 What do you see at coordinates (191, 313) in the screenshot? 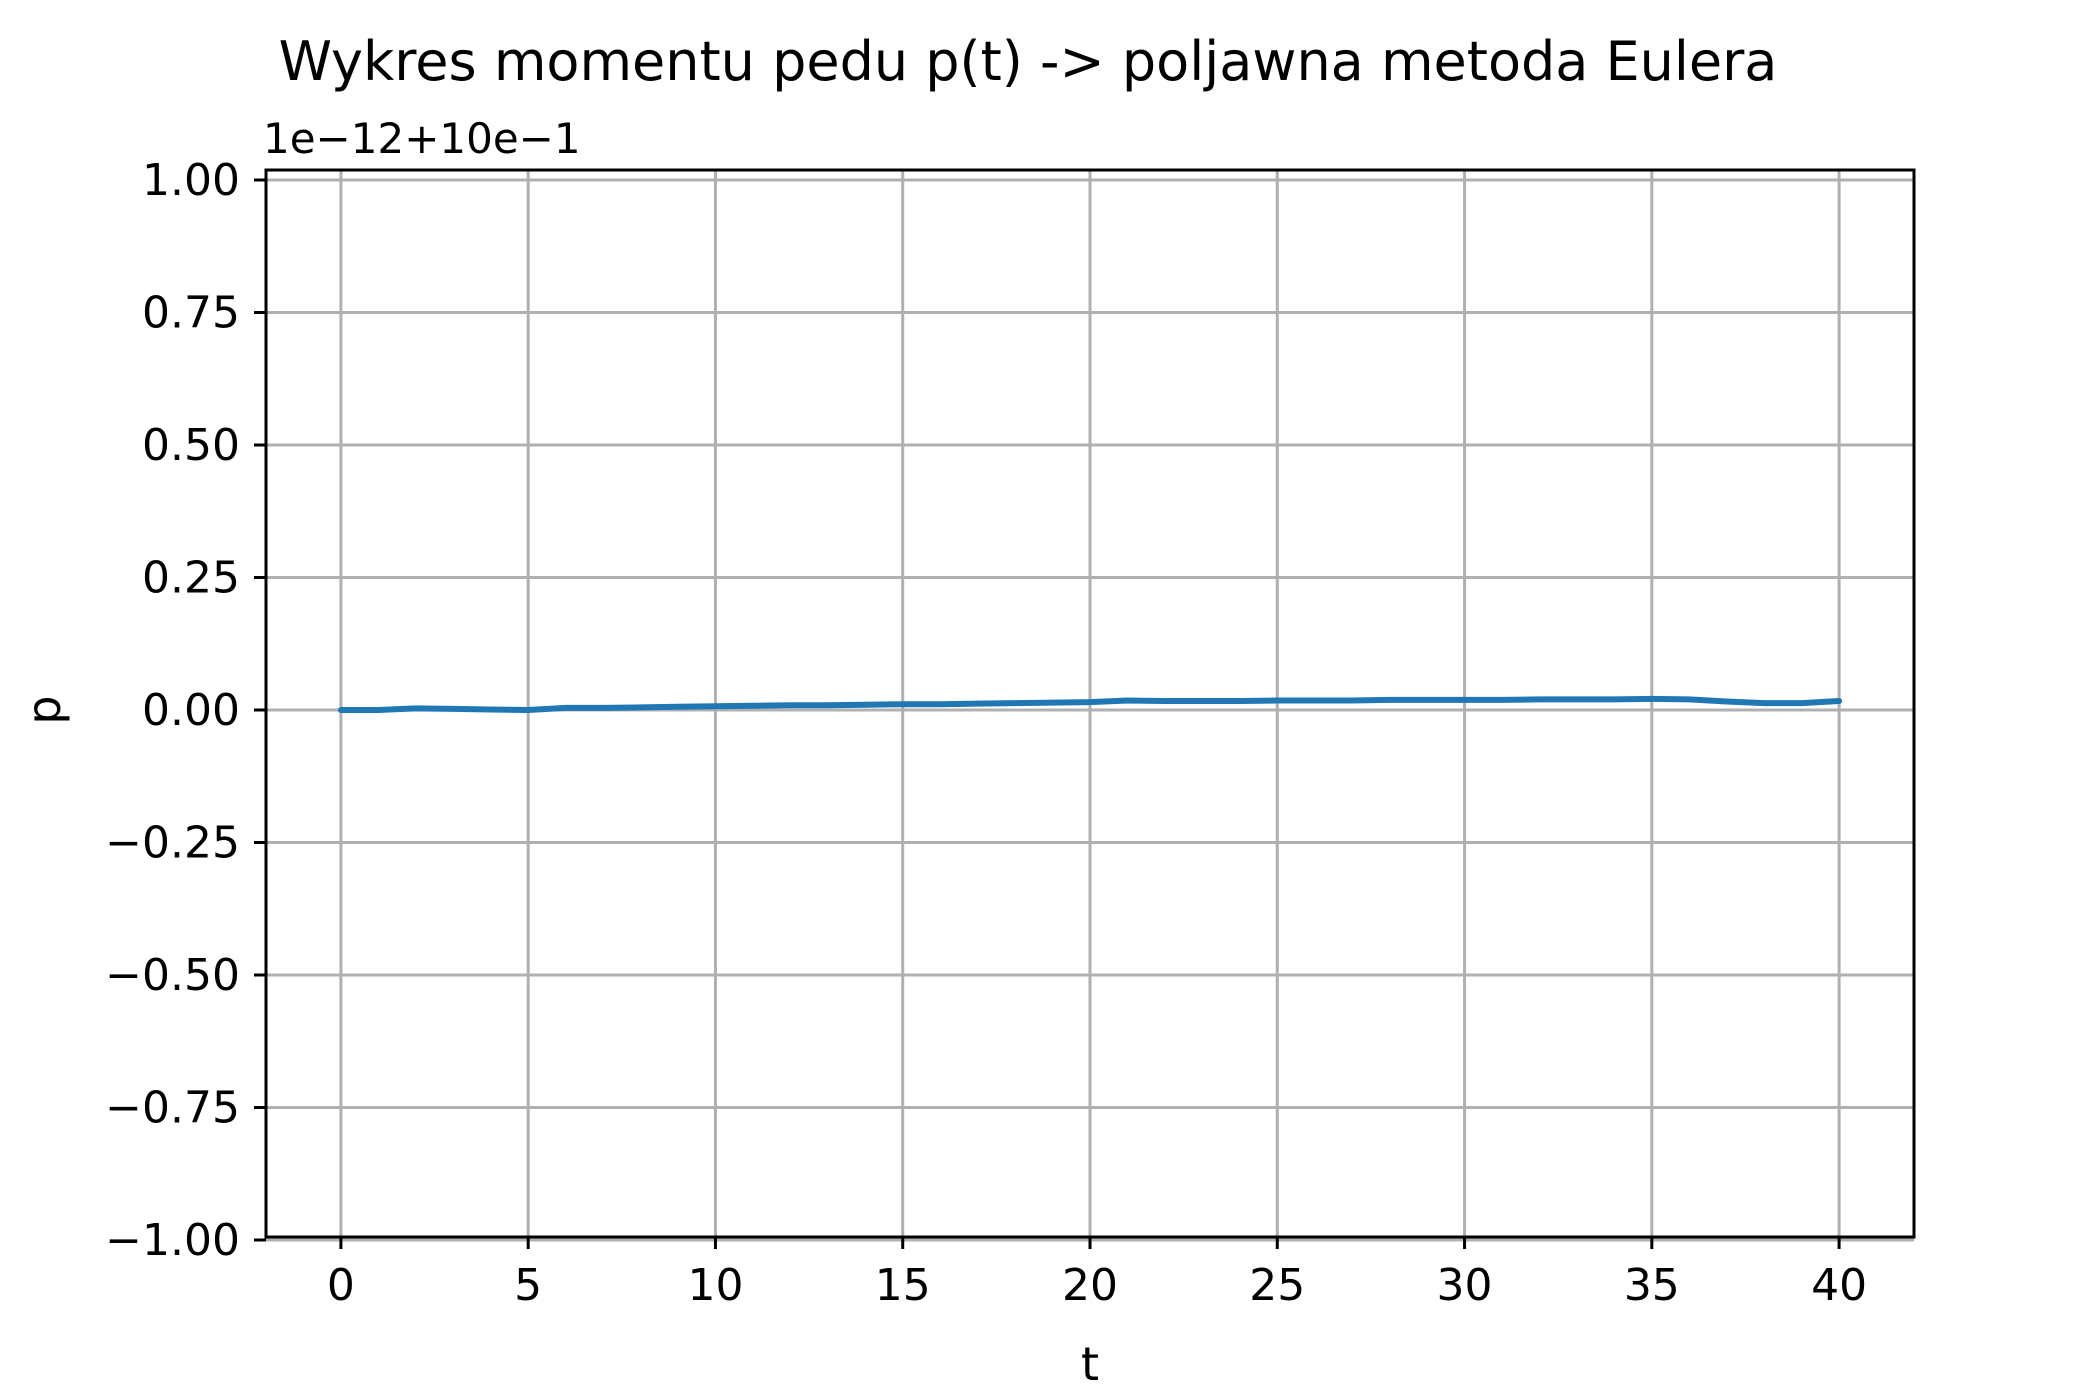
I see `y-tick-label: 0.75` at bounding box center [191, 313].